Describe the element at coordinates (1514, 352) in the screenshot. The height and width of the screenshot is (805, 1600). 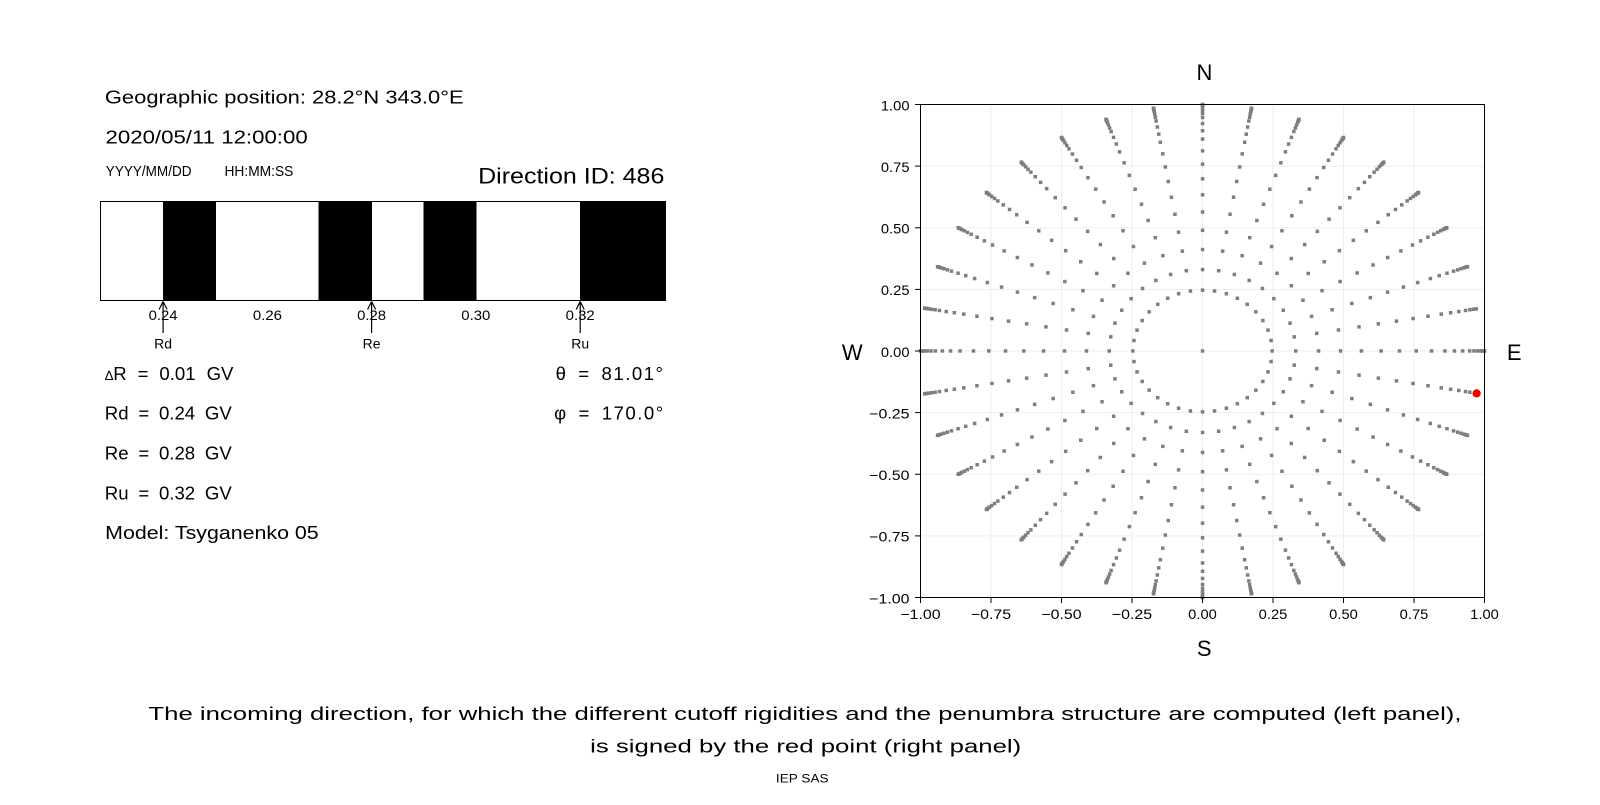
I see `svg-text: E` at that location.